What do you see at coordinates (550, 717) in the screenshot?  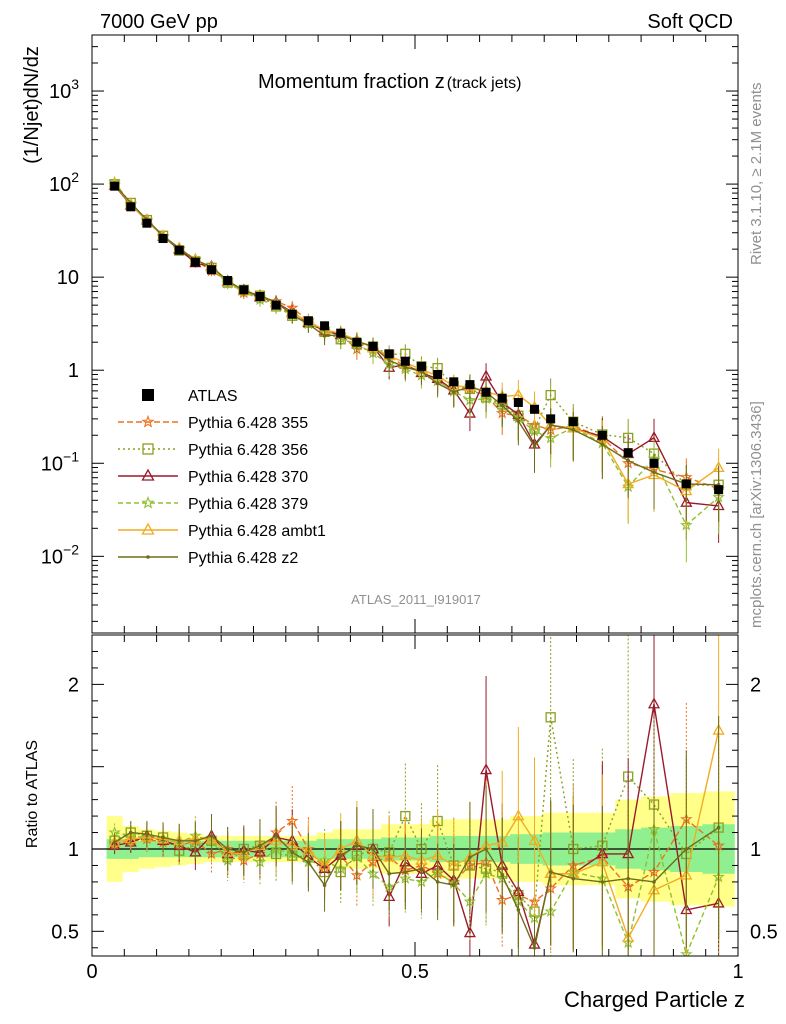 I see `series-1-ratio-marker` at bounding box center [550, 717].